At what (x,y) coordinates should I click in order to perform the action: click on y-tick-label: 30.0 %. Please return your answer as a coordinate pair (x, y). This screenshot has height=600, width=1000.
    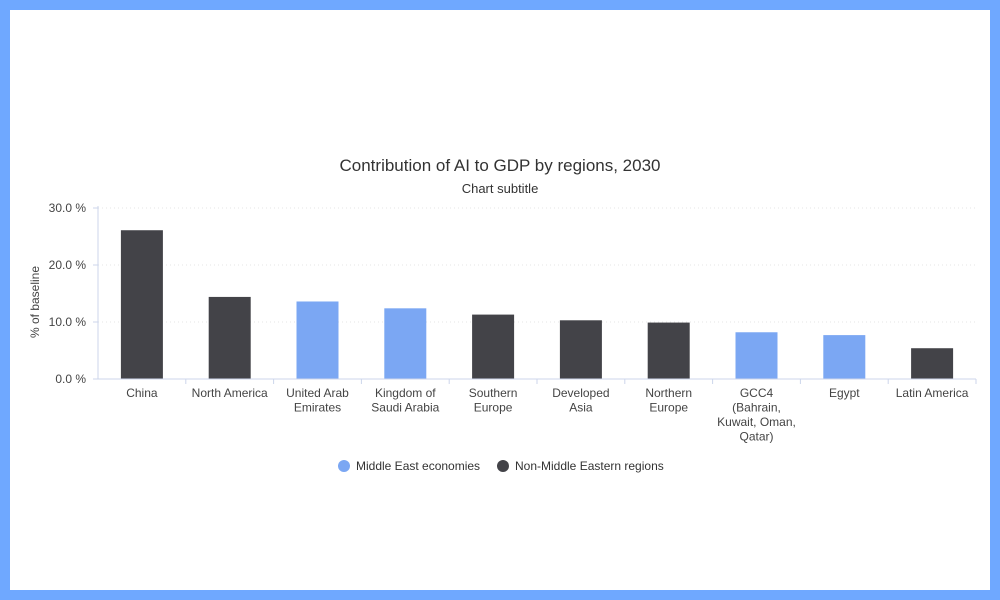
    Looking at the image, I should click on (68, 208).